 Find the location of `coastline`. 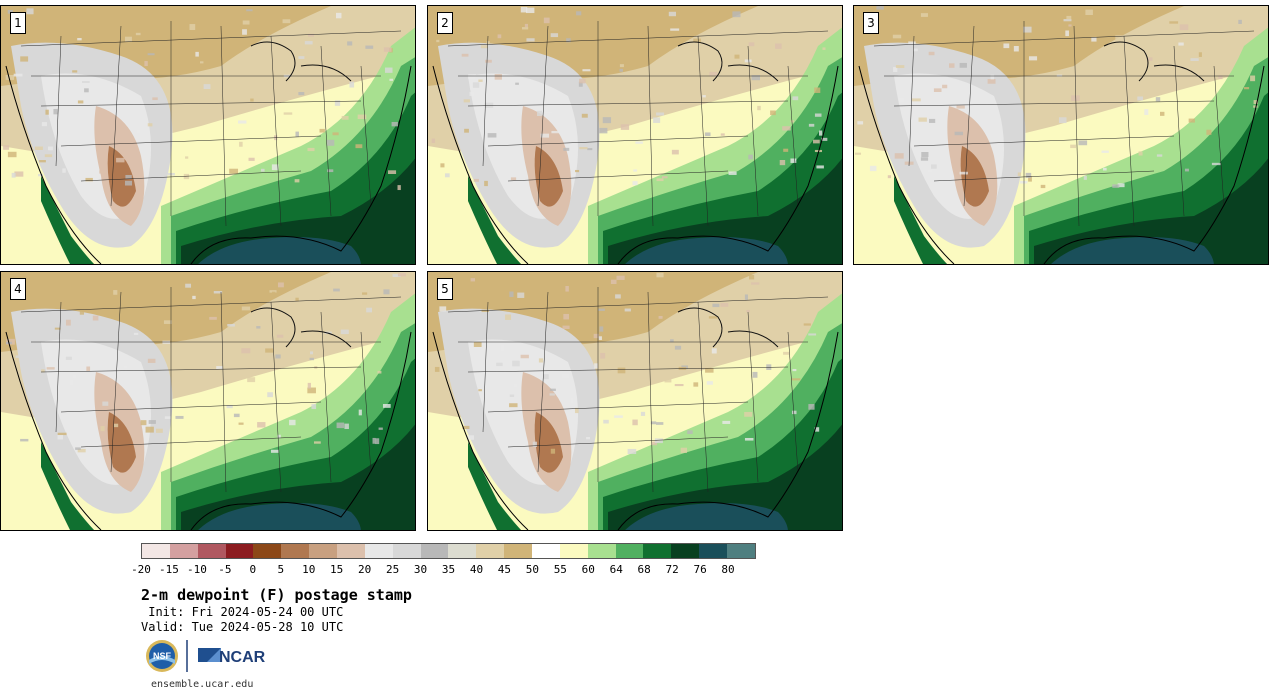

coastline is located at coordinates (1061, 164).